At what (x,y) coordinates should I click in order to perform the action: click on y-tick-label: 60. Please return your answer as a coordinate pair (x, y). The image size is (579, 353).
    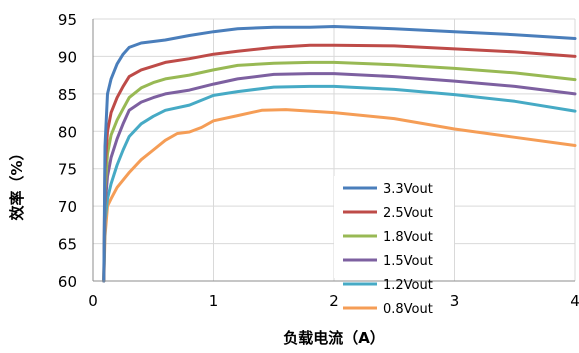
    Looking at the image, I should click on (67, 282).